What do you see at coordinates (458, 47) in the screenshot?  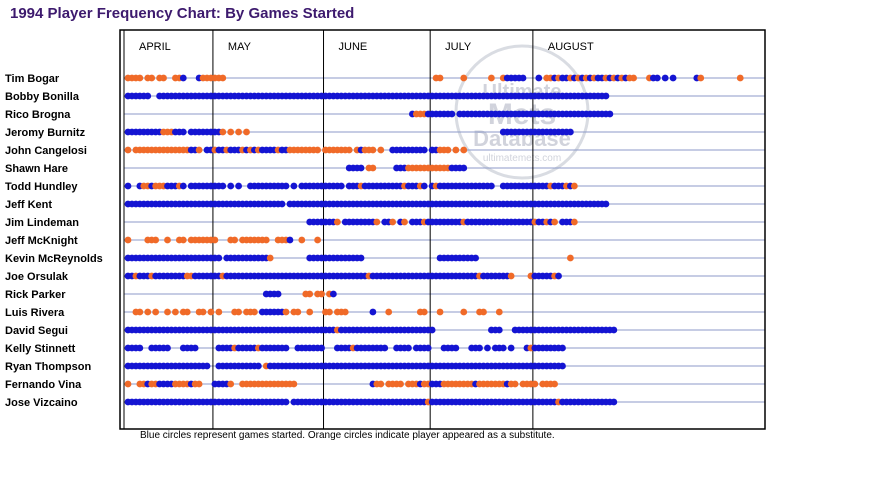 I see `month-label-july: JULY` at bounding box center [458, 47].